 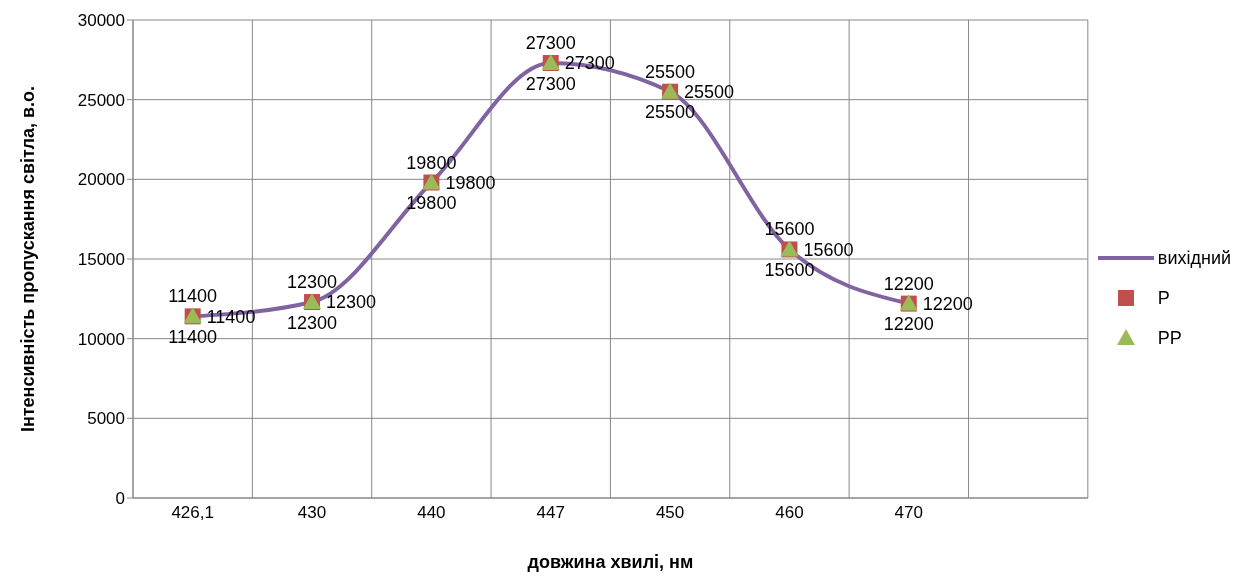 I want to click on y-tick-label: 30000, so click(x=101, y=21).